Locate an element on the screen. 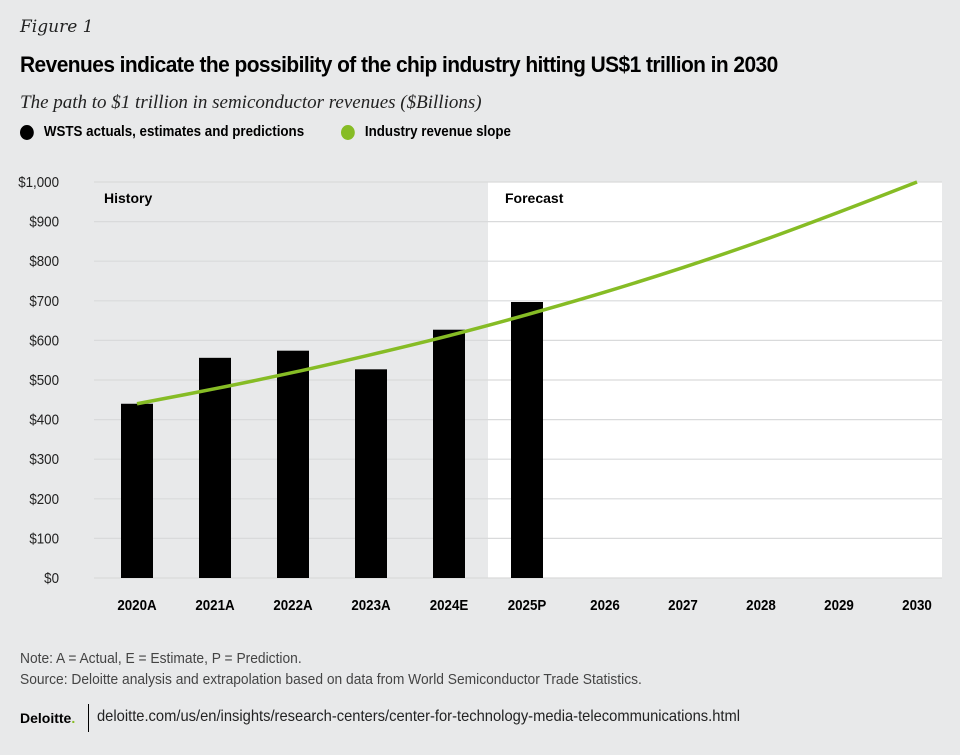 Image resolution: width=960 pixels, height=755 pixels. x-tick-label: 2030 is located at coordinates (917, 604).